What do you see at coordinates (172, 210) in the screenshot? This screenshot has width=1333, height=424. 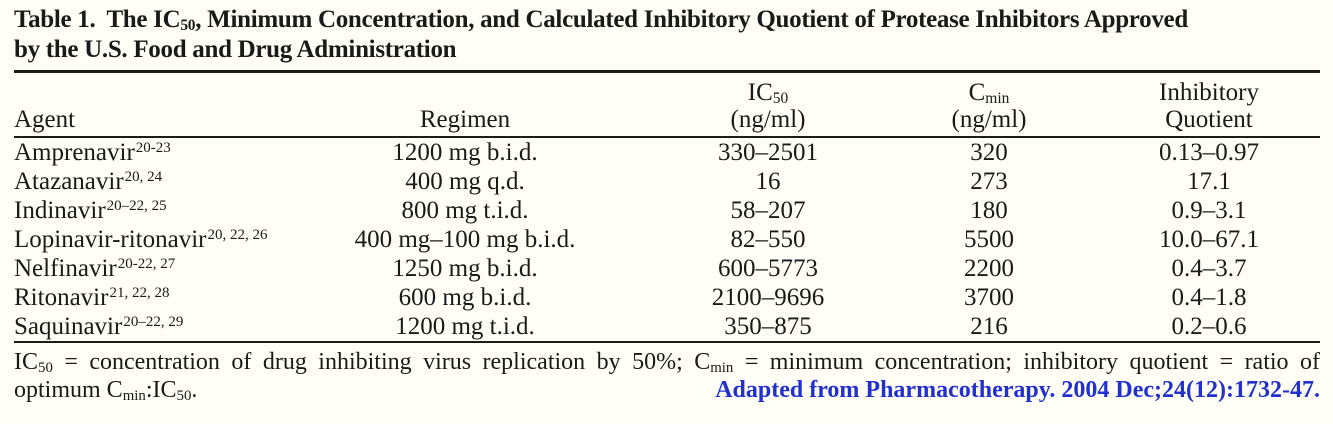 I see `cell-agent: Indinavir20–22, 25` at bounding box center [172, 210].